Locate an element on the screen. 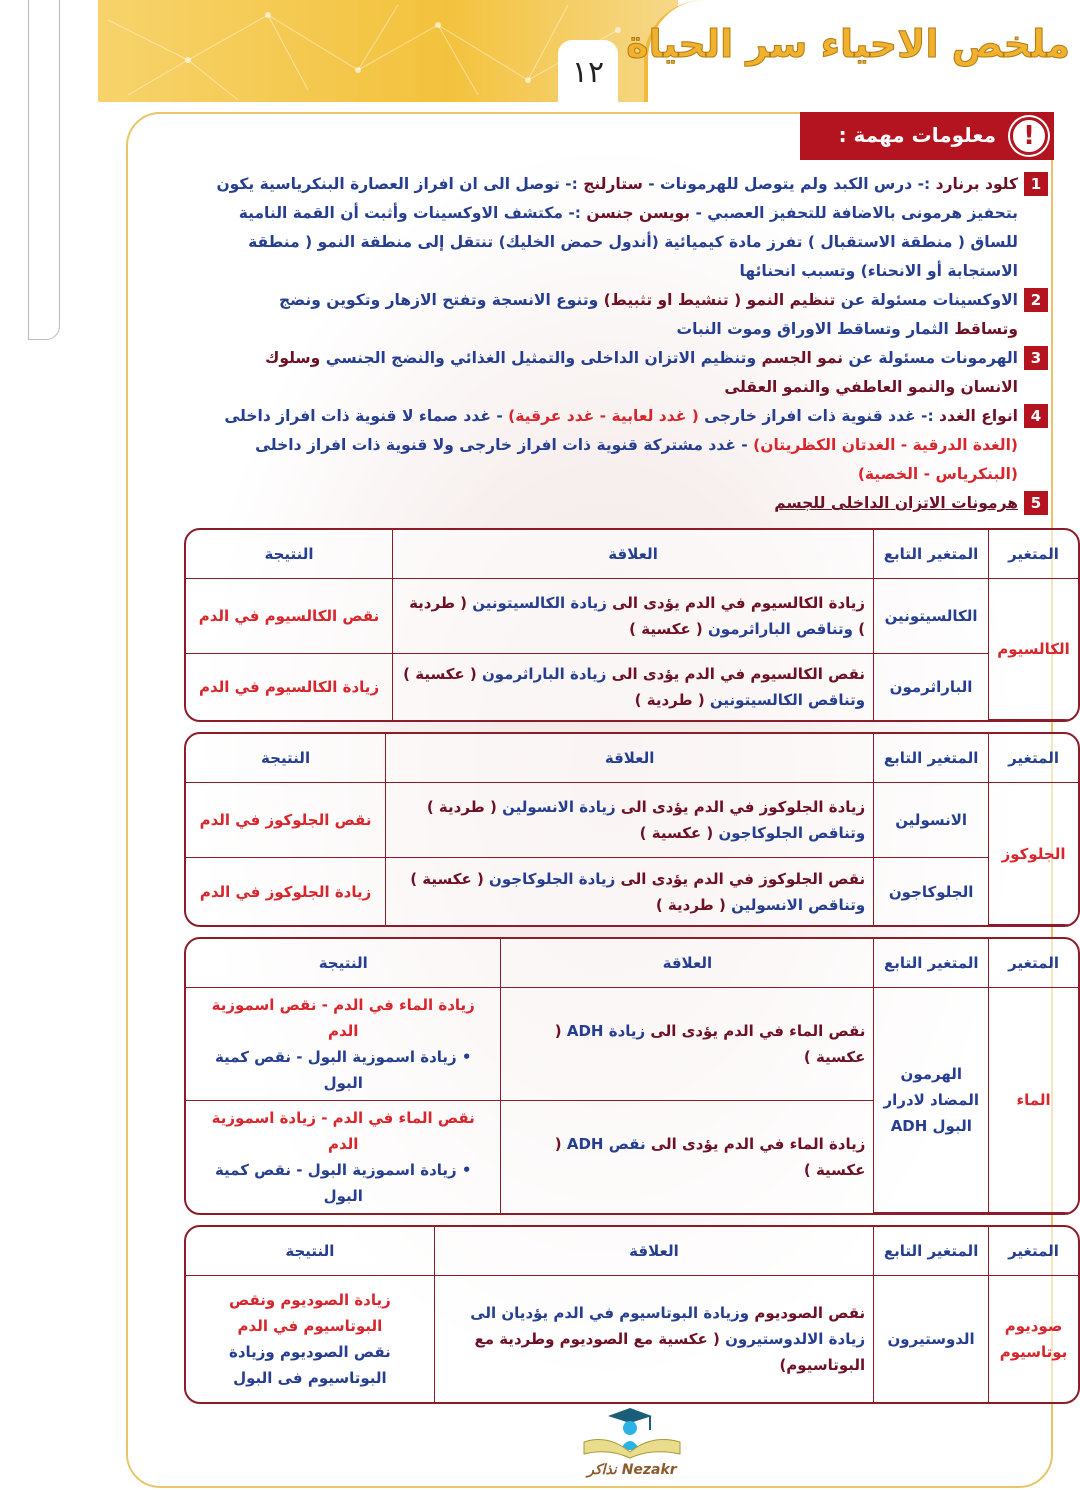  svg-text: Nezakr نذاكر is located at coordinates (631, 1470).